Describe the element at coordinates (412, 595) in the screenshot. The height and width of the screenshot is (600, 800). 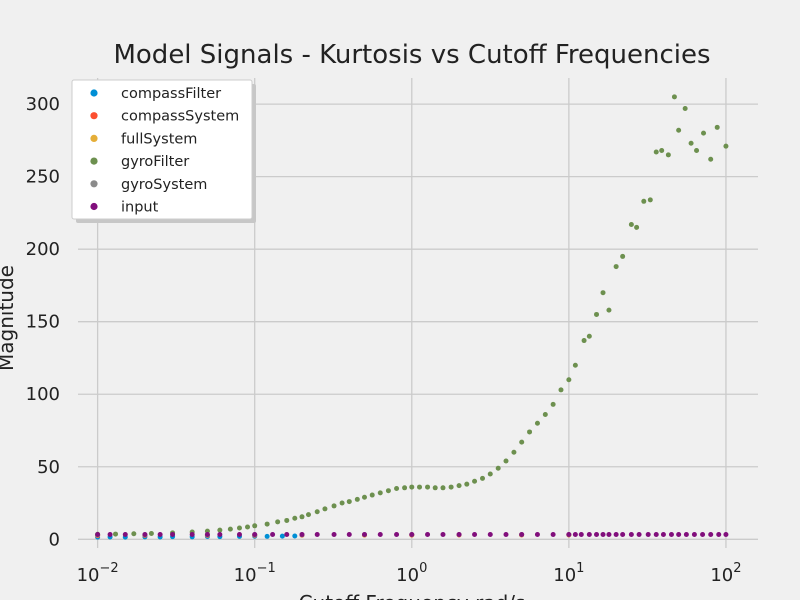
I see `x-axis-label: Cutoff Frequency rad/s` at that location.